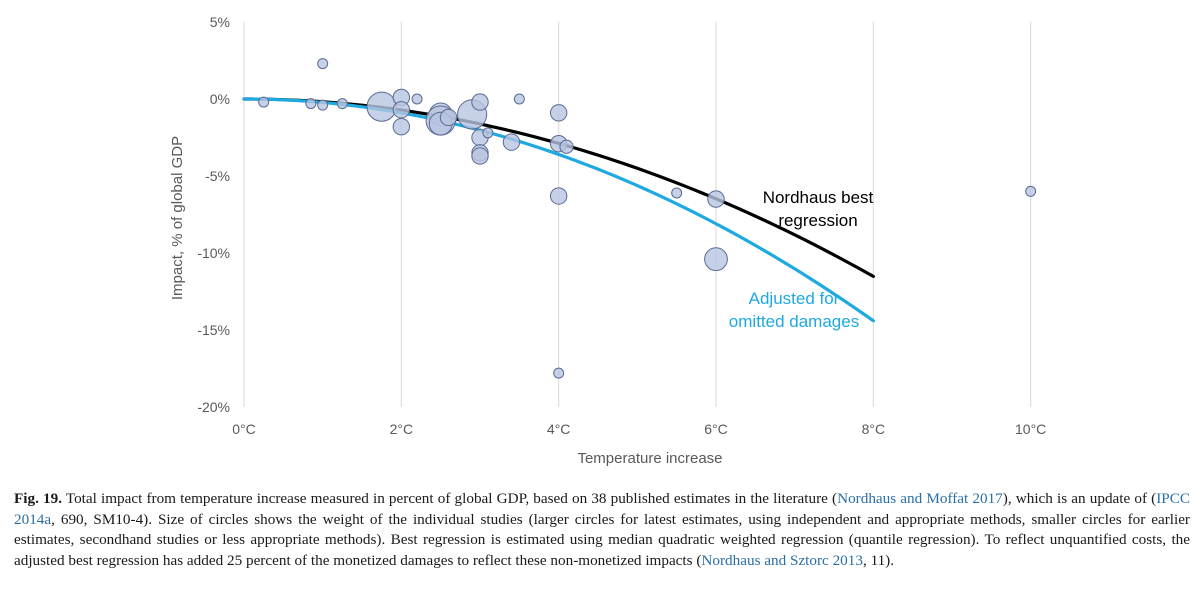 The image size is (1200, 603). Describe the element at coordinates (559, 429) in the screenshot. I see `x-tick-label: 4°C` at that location.